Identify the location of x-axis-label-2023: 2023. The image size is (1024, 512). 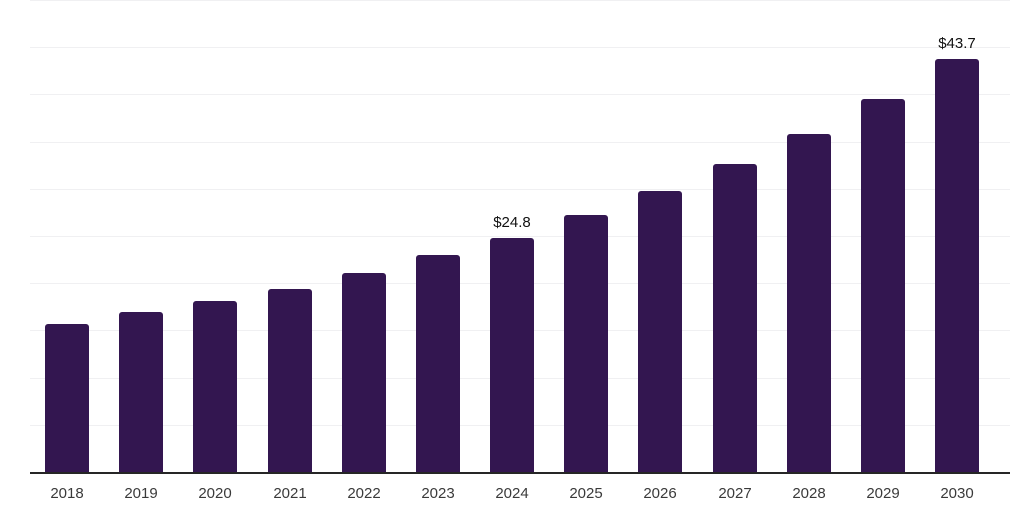
(438, 493).